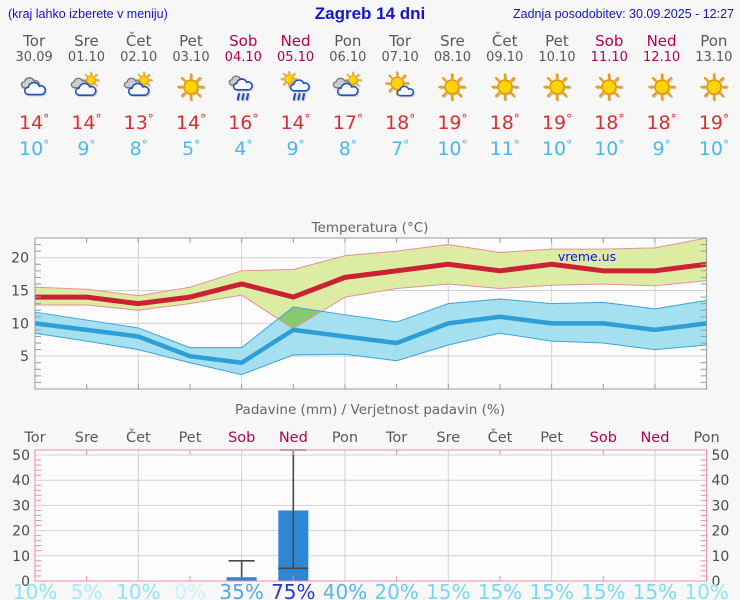 The width and height of the screenshot is (740, 600). Describe the element at coordinates (190, 590) in the screenshot. I see `probability-label: 0%` at that location.